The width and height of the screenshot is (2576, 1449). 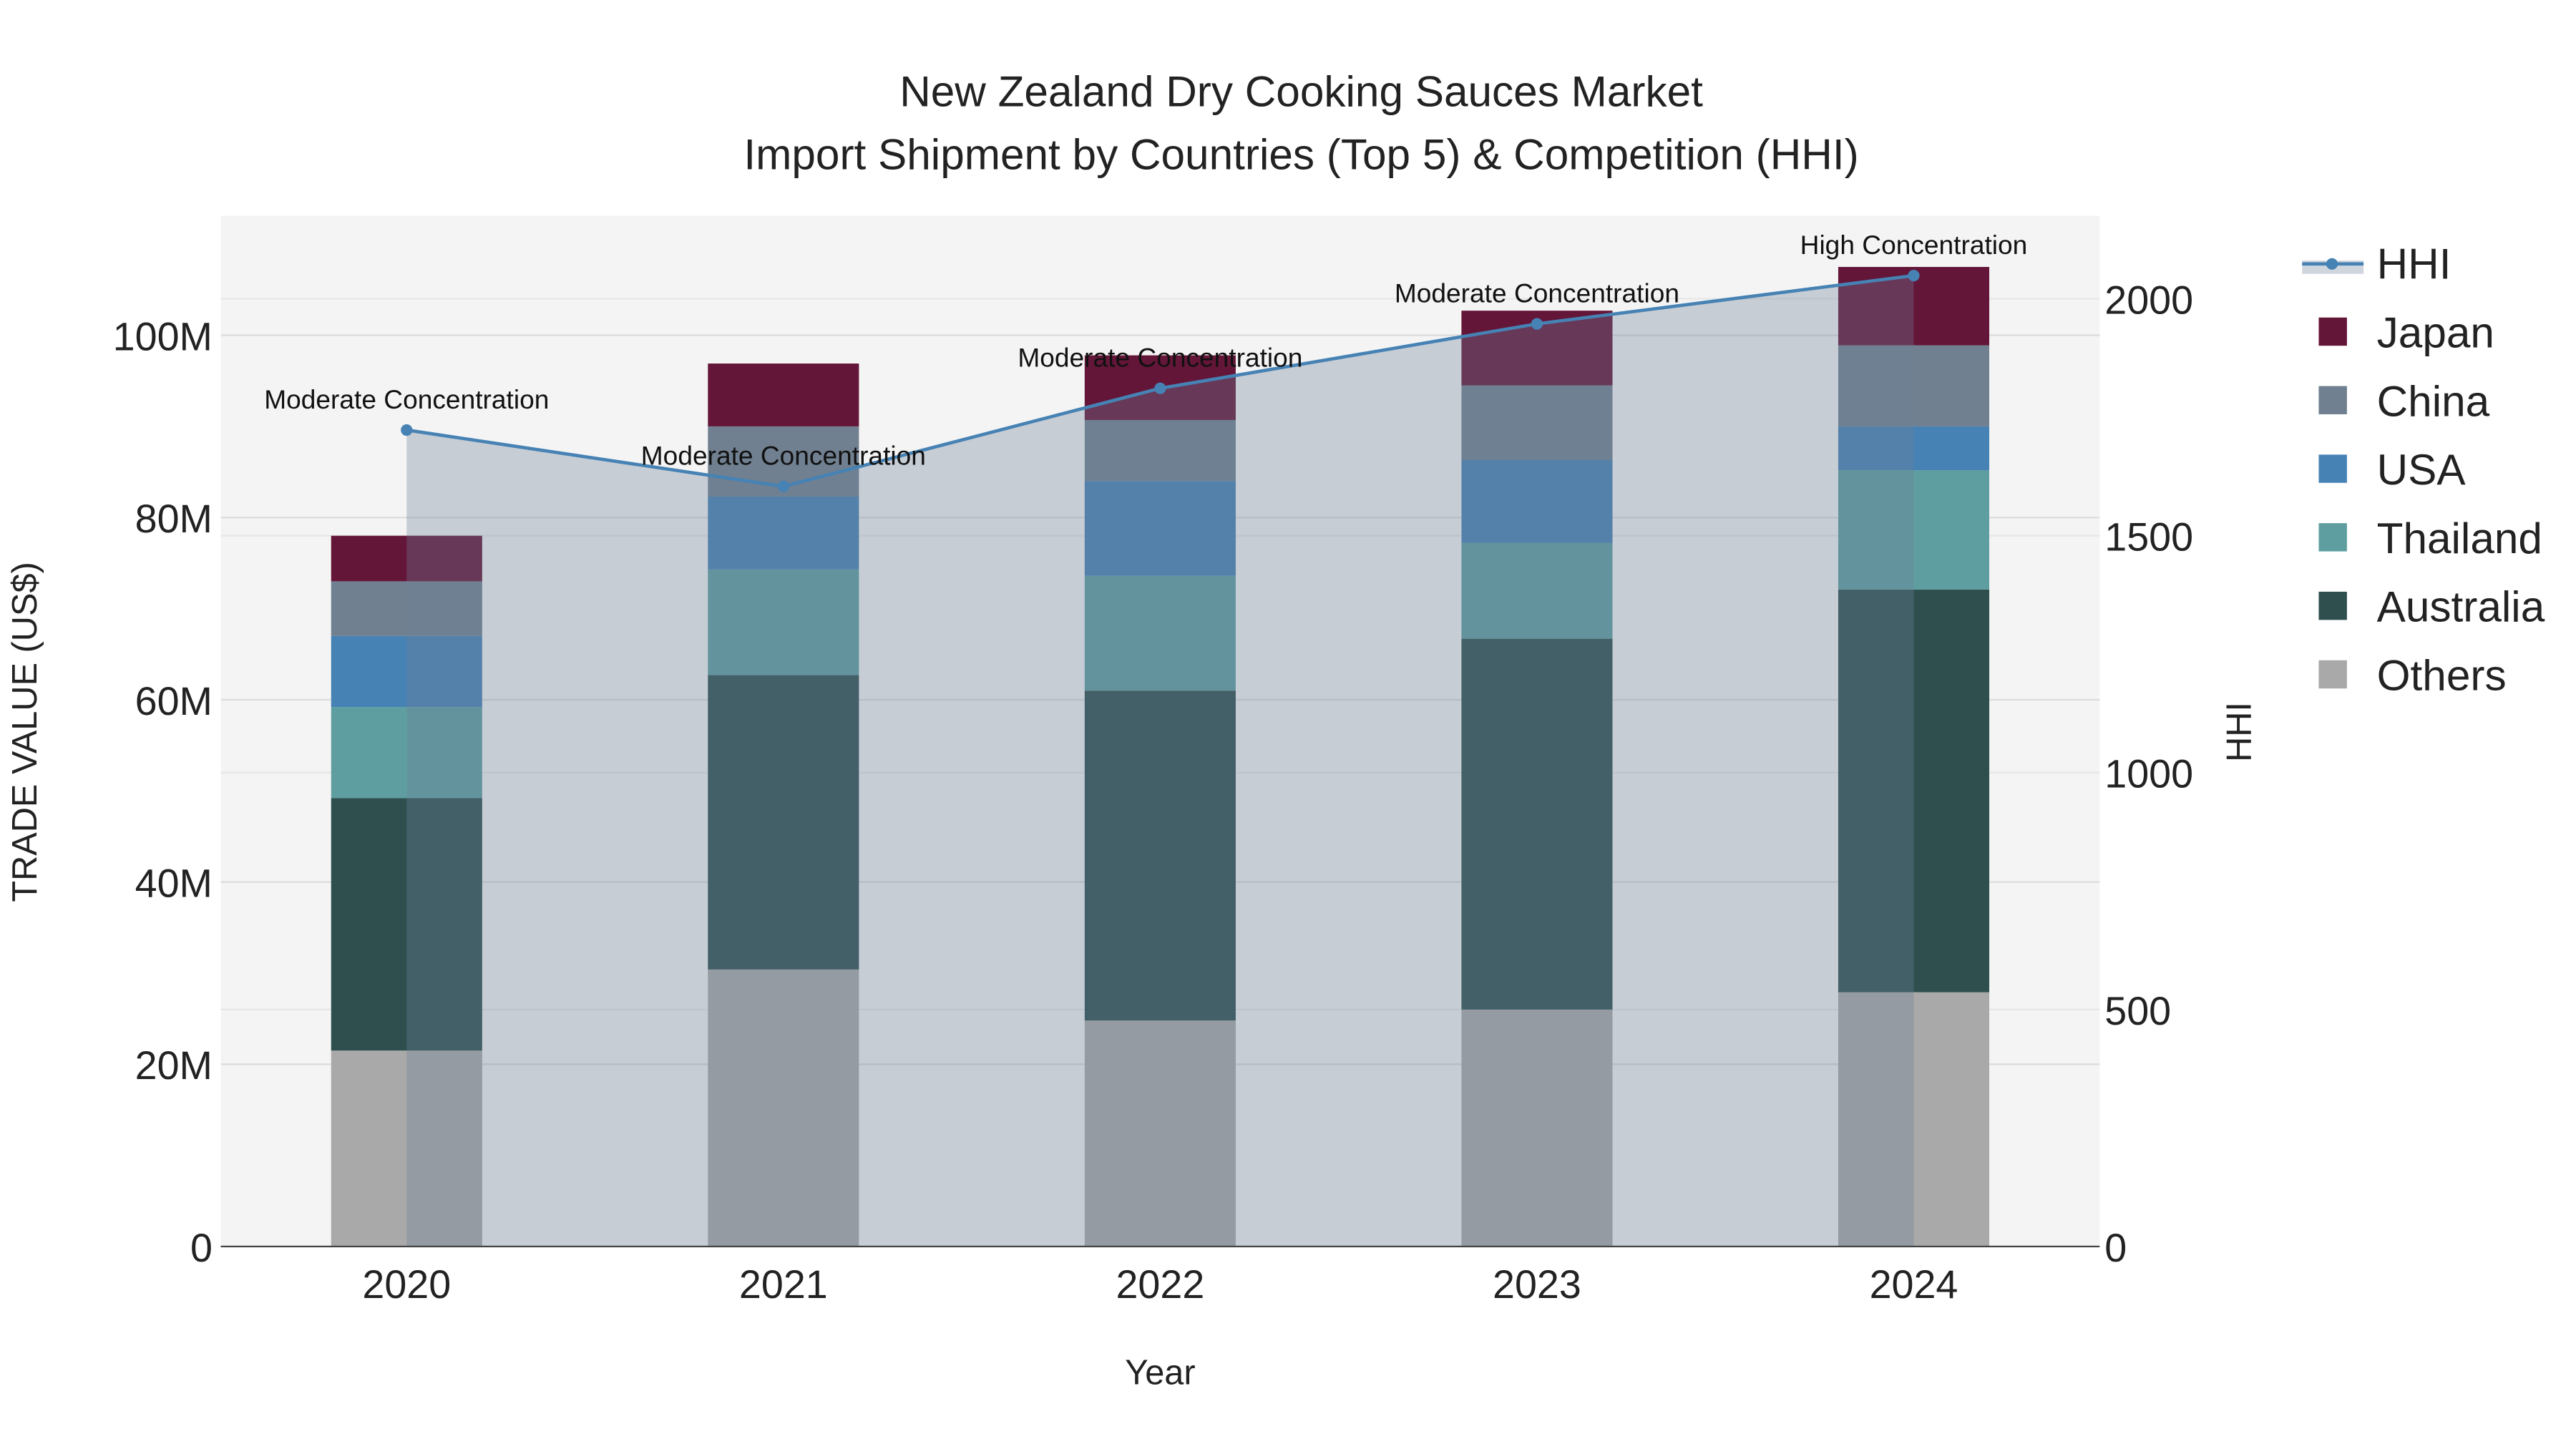 What do you see at coordinates (407, 671) in the screenshot?
I see `bar-usa-2020` at bounding box center [407, 671].